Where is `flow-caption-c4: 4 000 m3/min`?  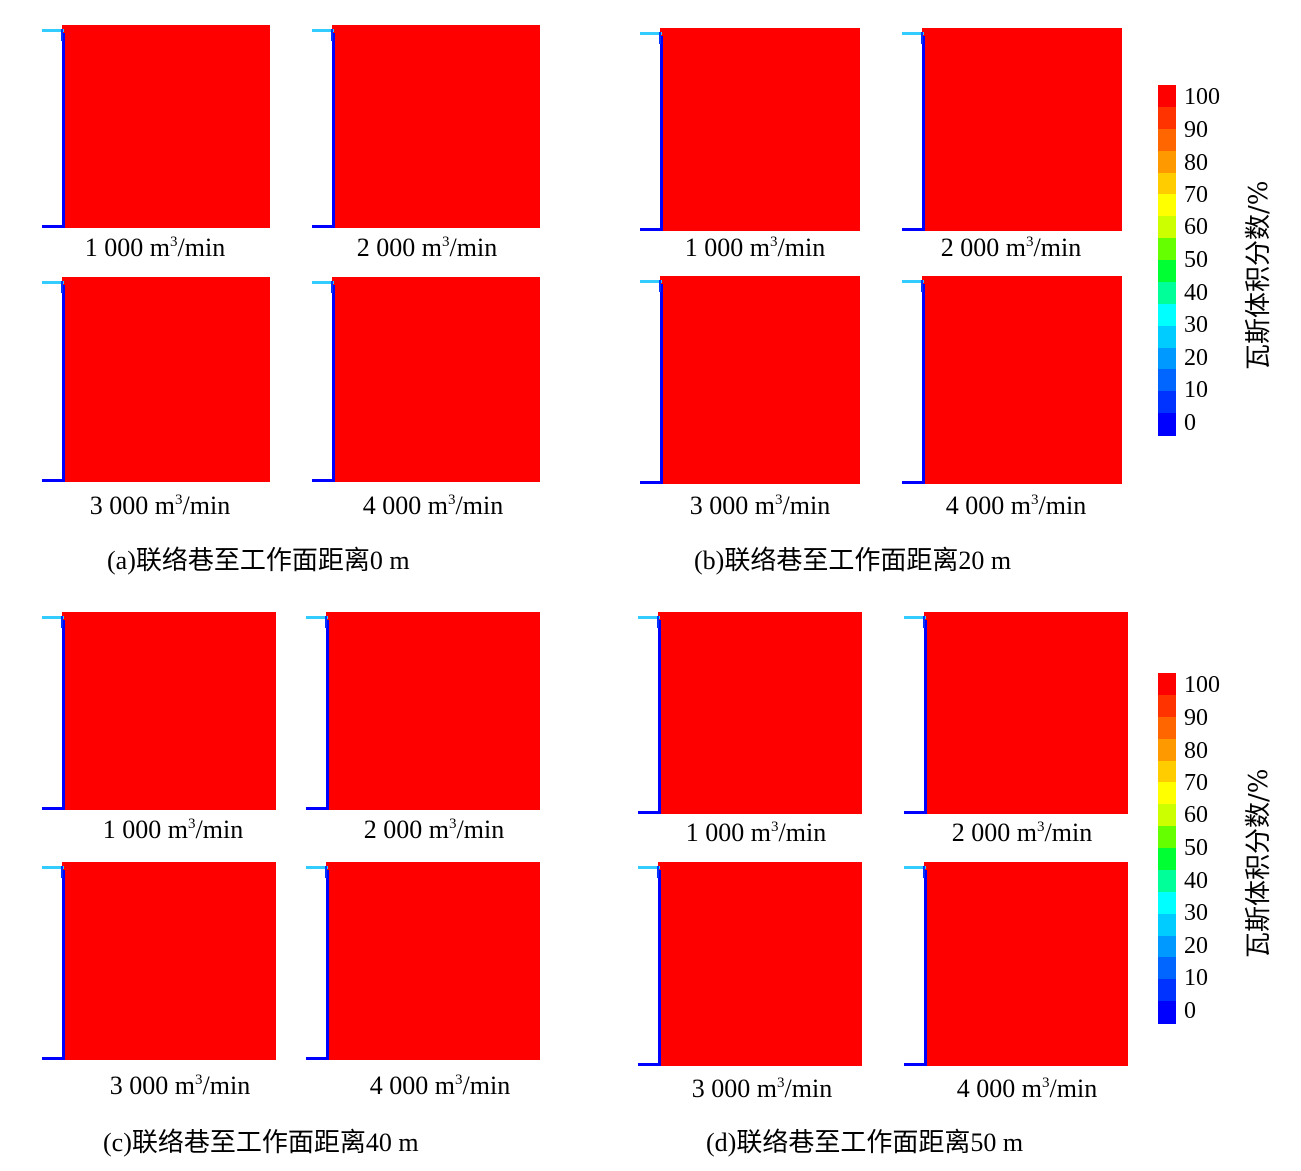 flow-caption-c4: 4 000 m3/min is located at coordinates (440, 1086).